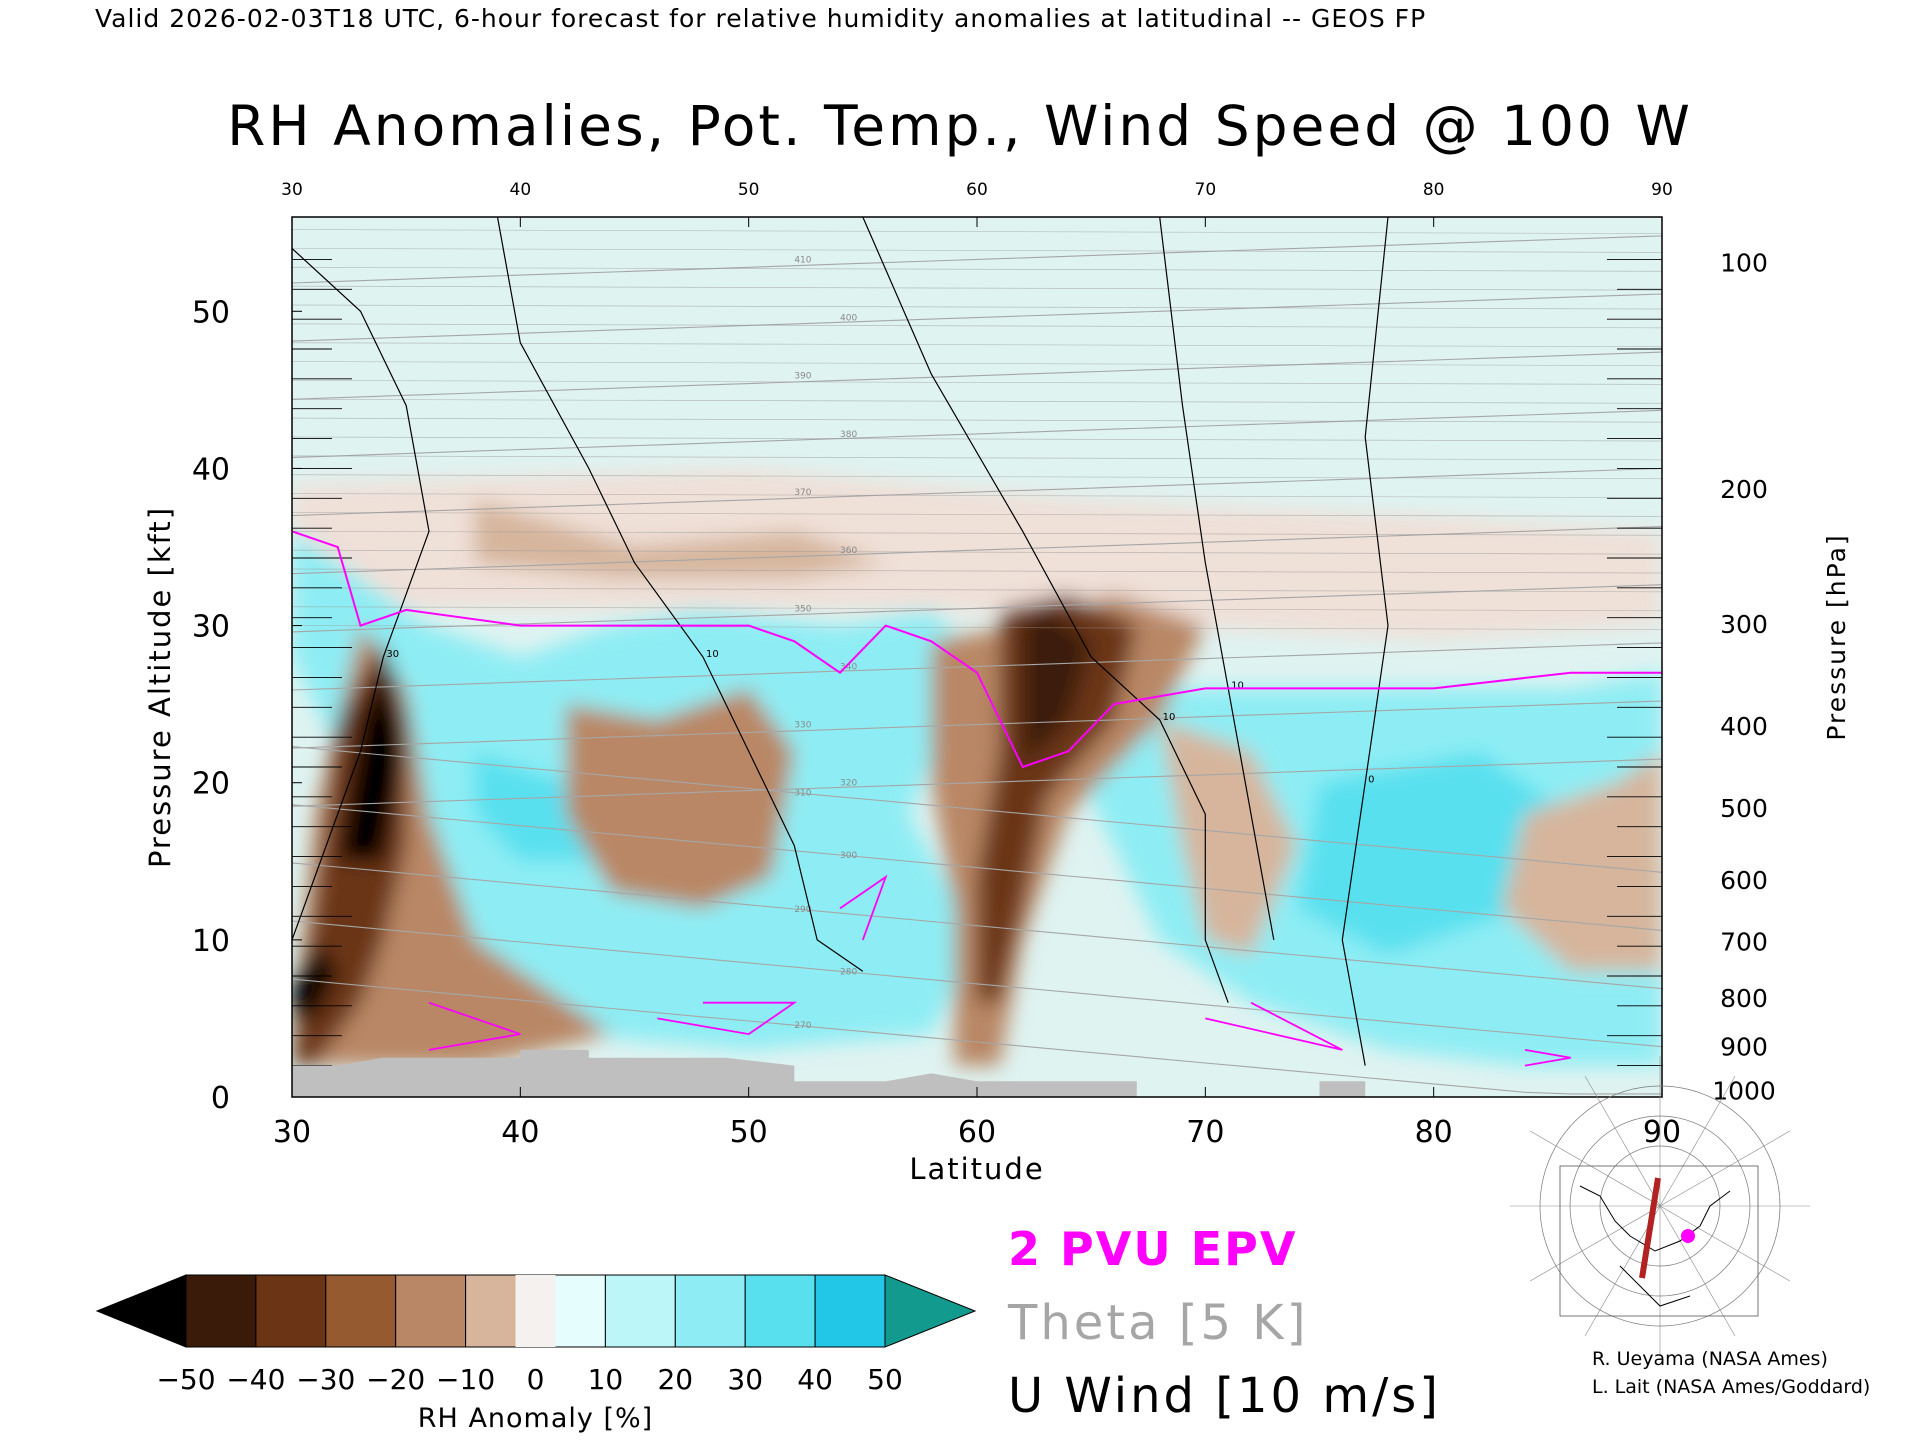 Image resolution: width=1920 pixels, height=1440 pixels. I want to click on pressure-tick-label: 400, so click(1744, 726).